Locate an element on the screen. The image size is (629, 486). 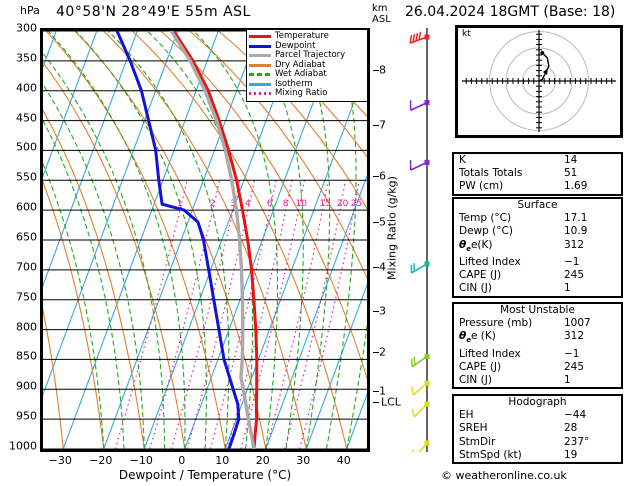
table-title: Surface is located at coordinates (537, 205).